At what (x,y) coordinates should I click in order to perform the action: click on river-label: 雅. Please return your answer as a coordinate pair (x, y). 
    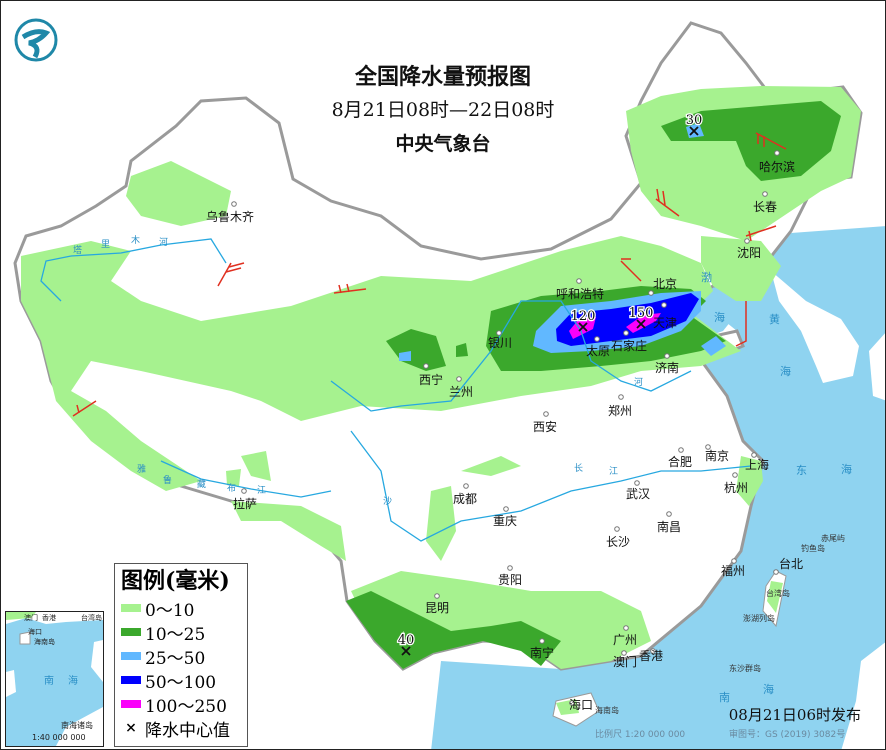
    Looking at the image, I should click on (141, 469).